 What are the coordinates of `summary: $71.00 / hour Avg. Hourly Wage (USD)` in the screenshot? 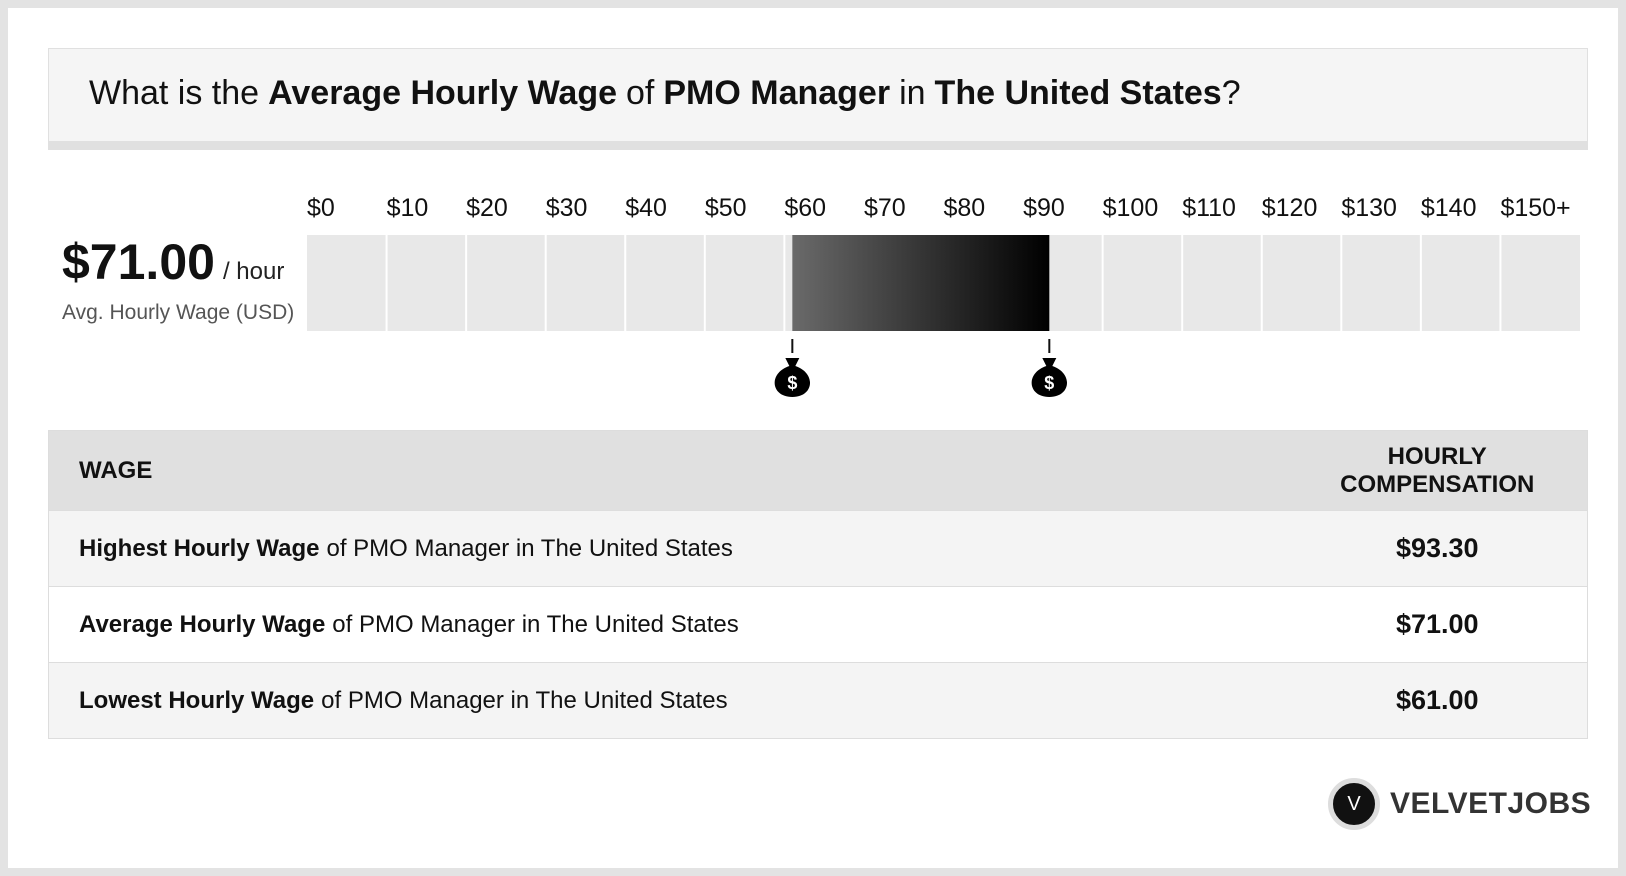 It's located at (178, 279).